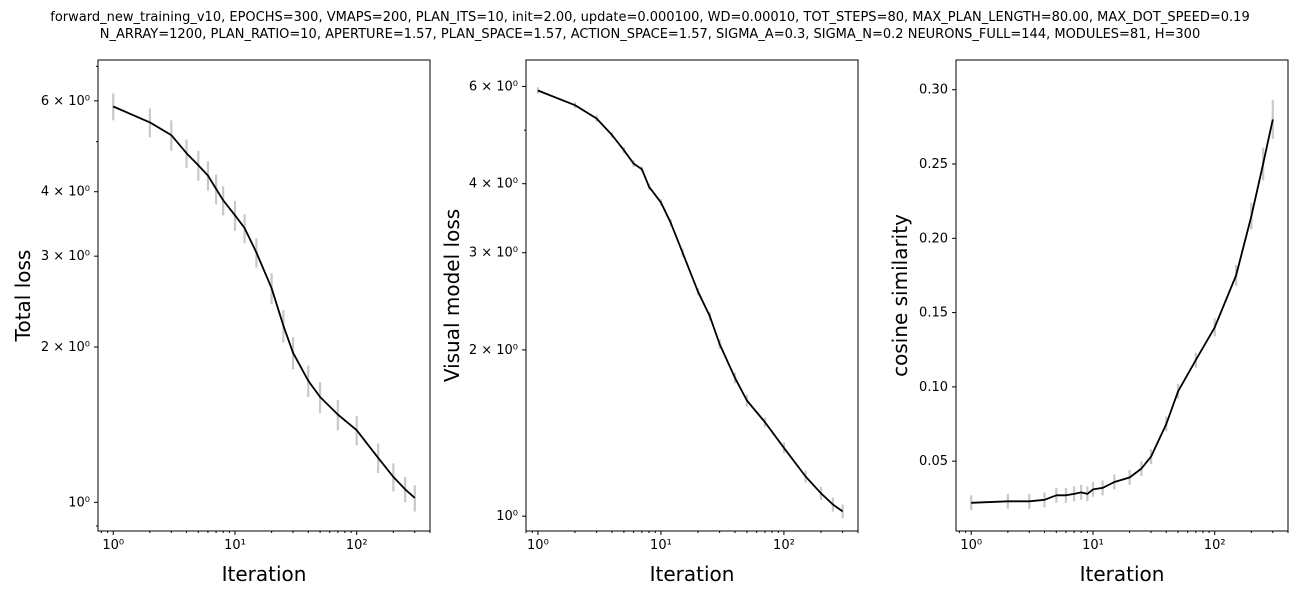  Describe the element at coordinates (933, 313) in the screenshot. I see `cosine-similarity-y-tick-label: 0.15` at that location.